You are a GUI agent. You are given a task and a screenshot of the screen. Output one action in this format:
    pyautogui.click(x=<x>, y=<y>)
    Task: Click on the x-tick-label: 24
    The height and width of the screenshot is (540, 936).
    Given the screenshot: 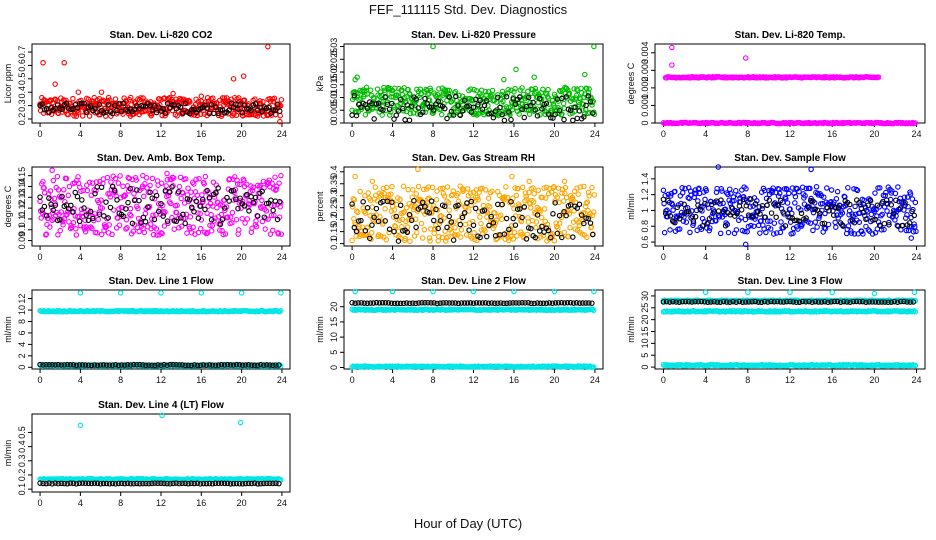 What is the action you would take?
    pyautogui.click(x=282, y=257)
    